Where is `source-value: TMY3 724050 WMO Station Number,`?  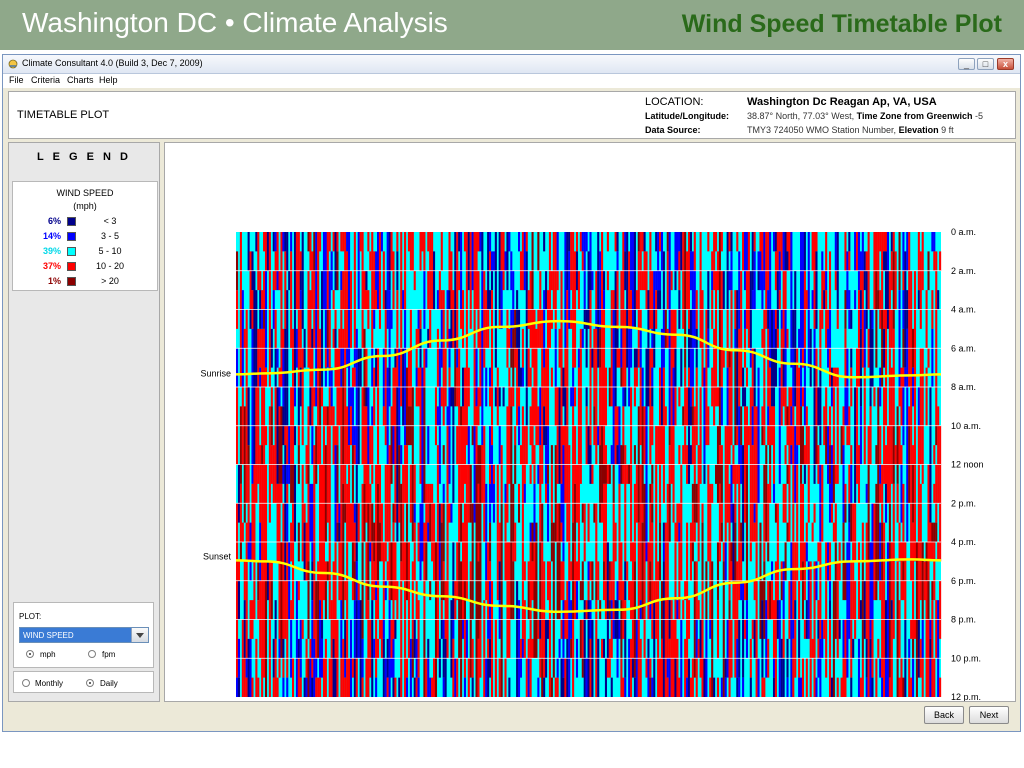
source-value: TMY3 724050 WMO Station Number, is located at coordinates (822, 130).